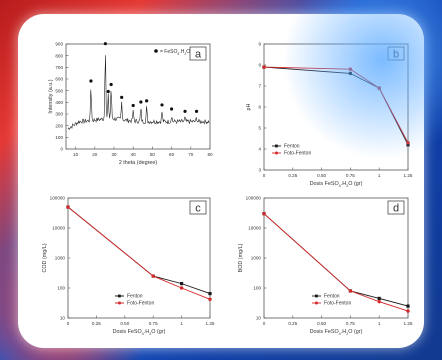  I want to click on y-tick-label: 100, so click(257, 288).